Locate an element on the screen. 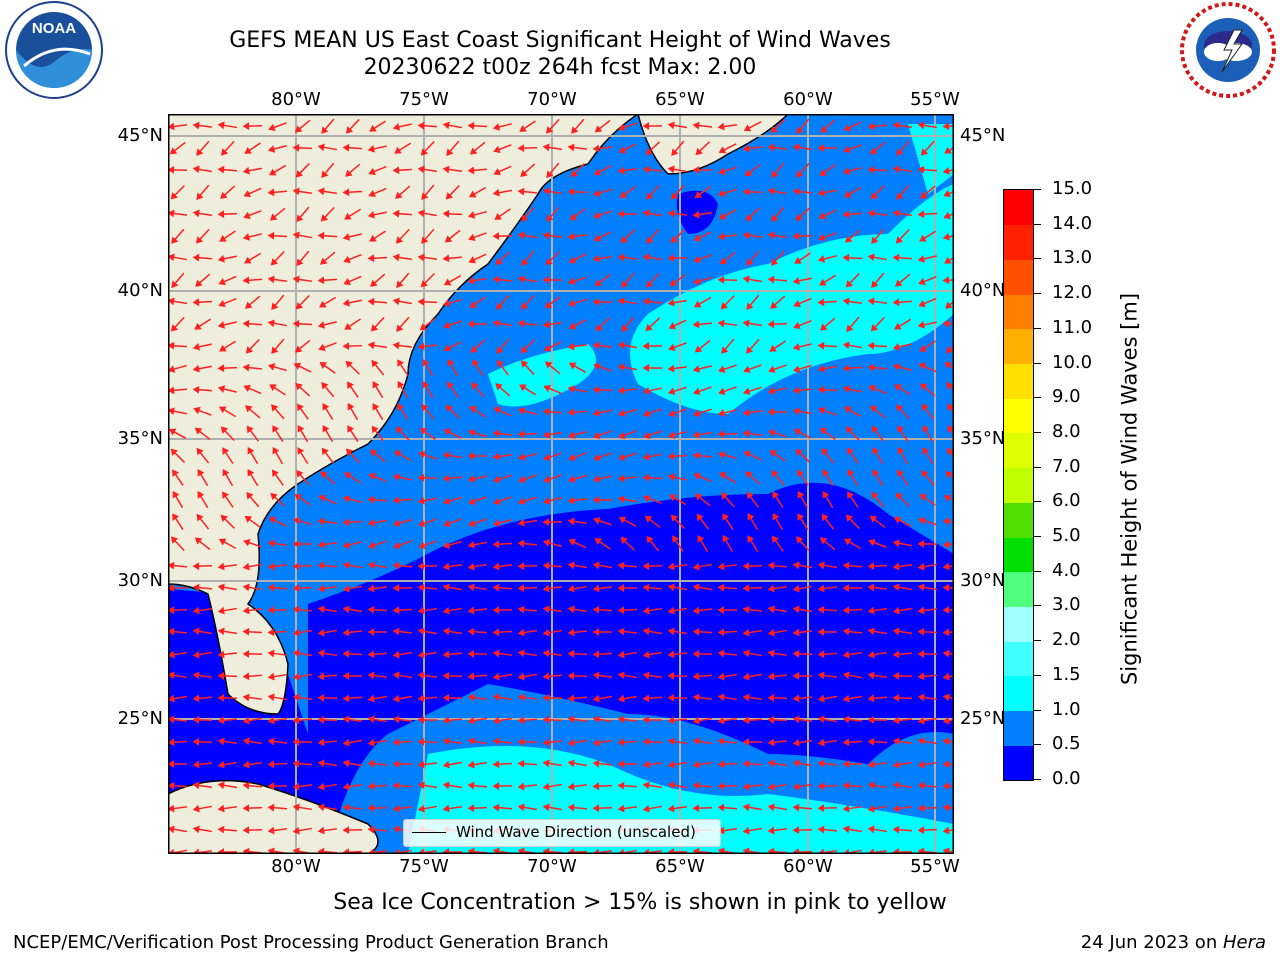 The image size is (1280, 960). nws-logo-icon is located at coordinates (1228, 50).